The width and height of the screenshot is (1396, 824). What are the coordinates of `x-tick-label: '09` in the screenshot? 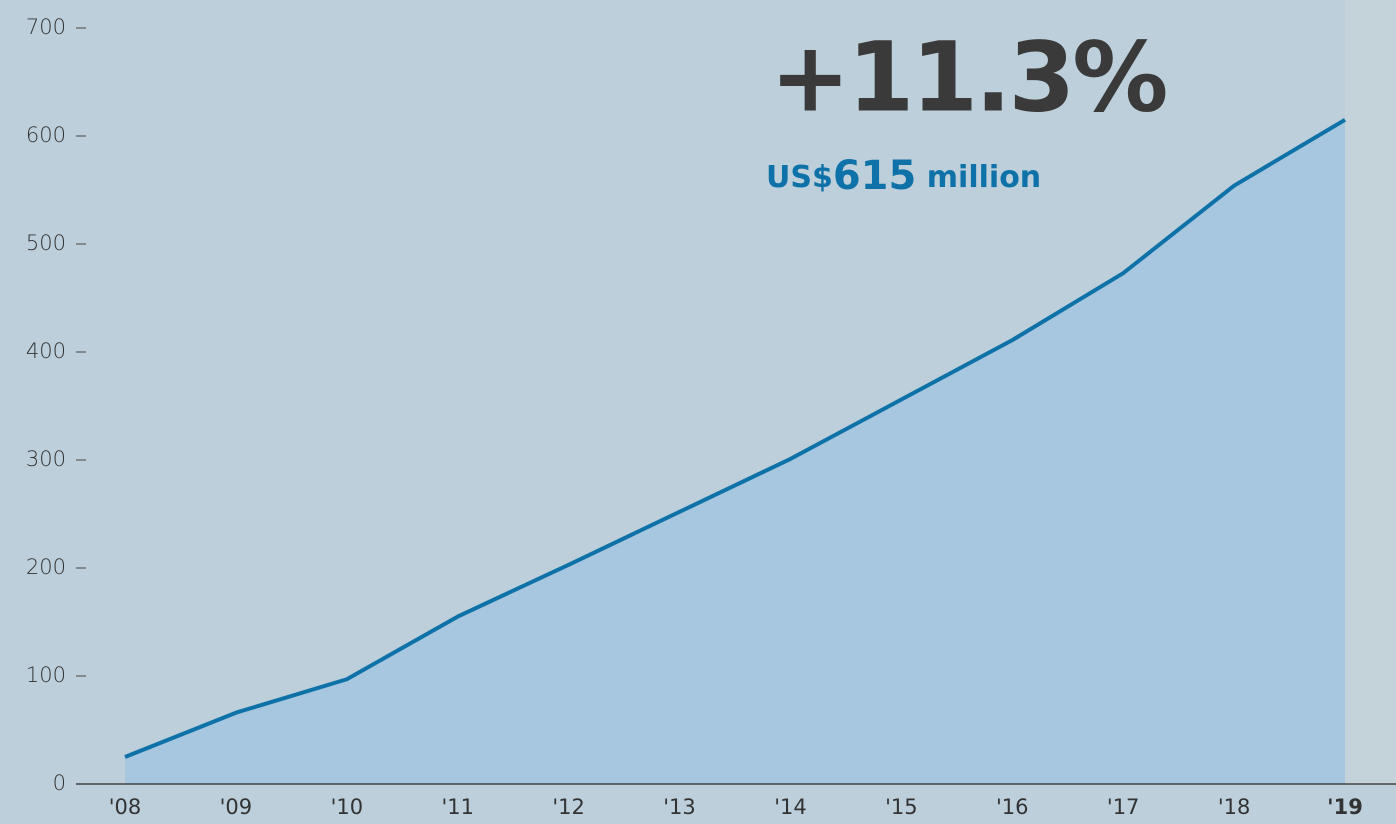 It's located at (236, 807).